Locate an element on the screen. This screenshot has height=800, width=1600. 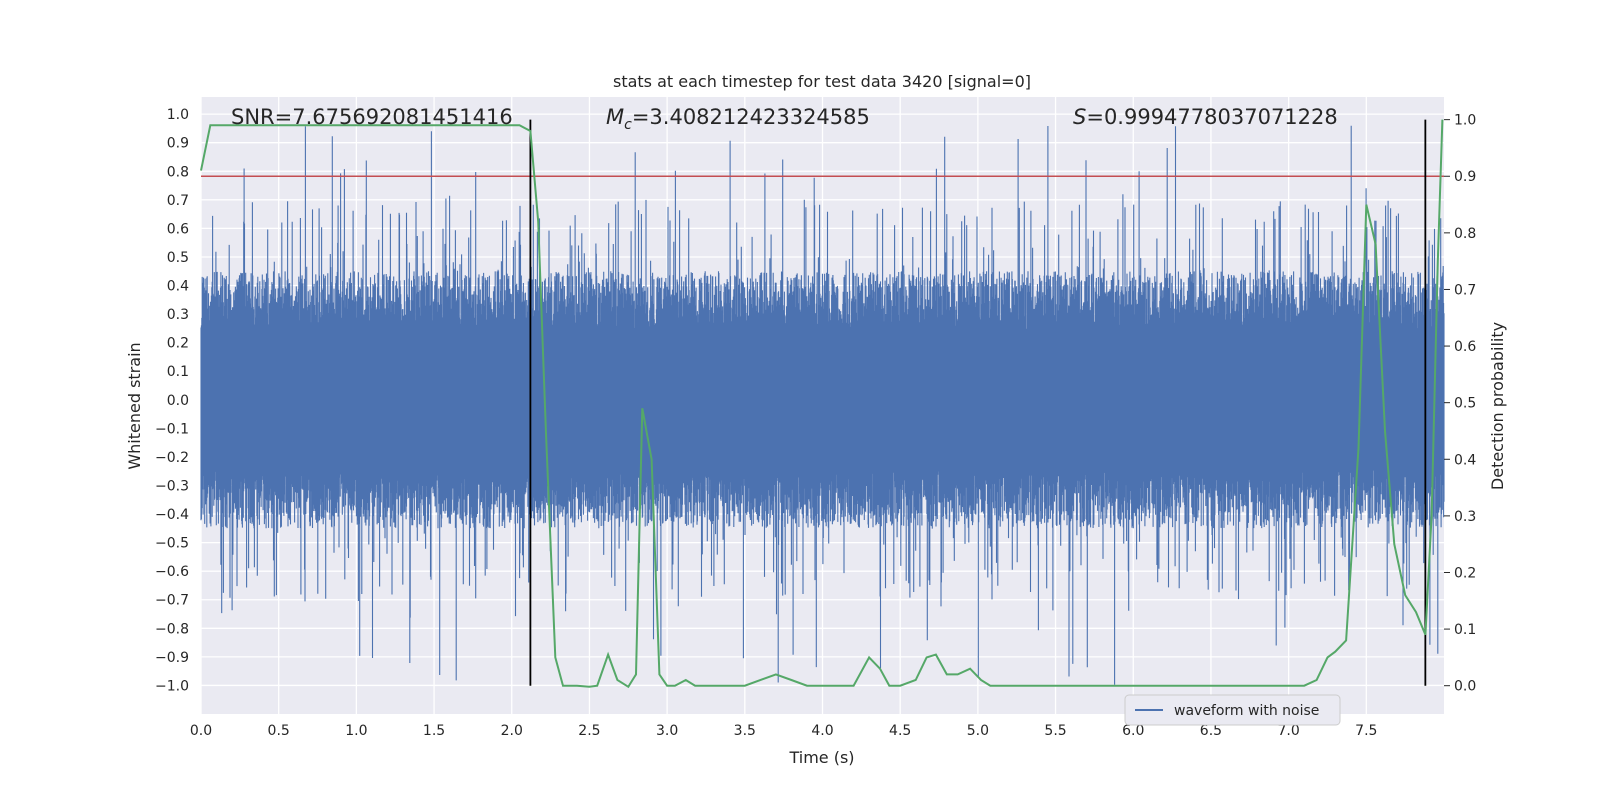
mc-subscript: c is located at coordinates (628, 125).